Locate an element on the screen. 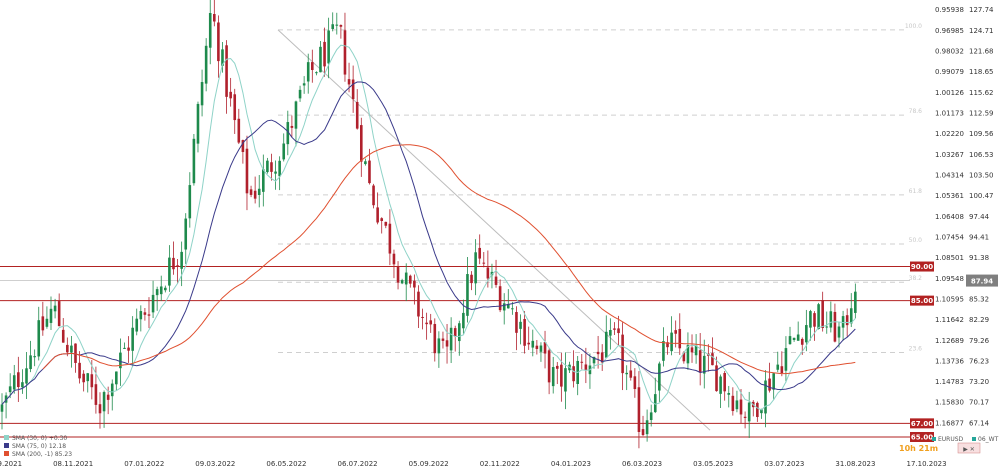 This screenshot has height=473, width=1001. level-badge is located at coordinates (922, 437).